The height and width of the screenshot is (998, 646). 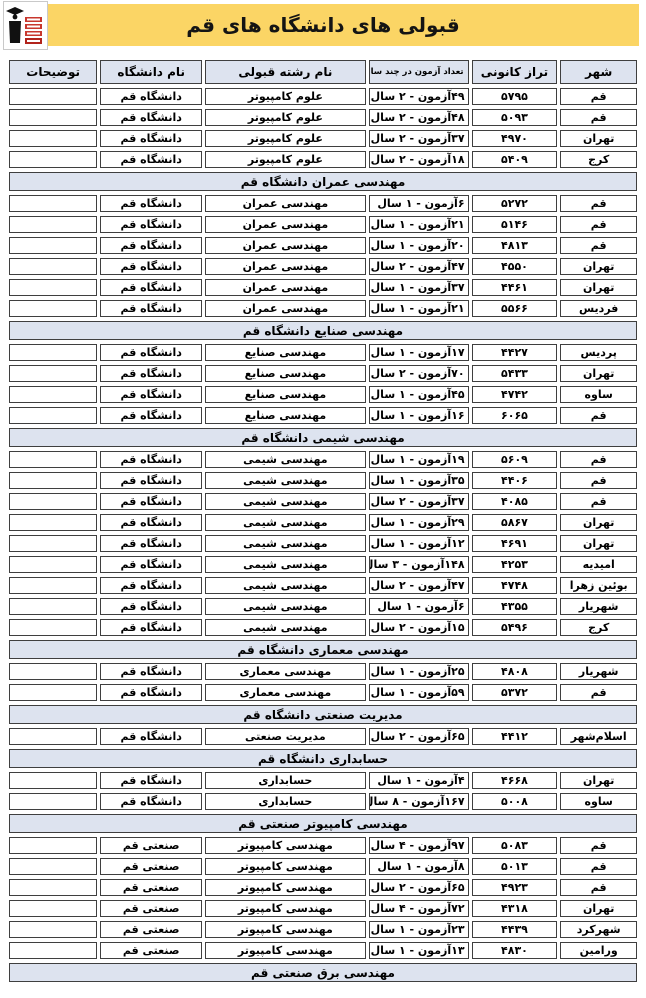 What do you see at coordinates (285, 671) in the screenshot?
I see `cell-major: مهندسی معماری` at bounding box center [285, 671].